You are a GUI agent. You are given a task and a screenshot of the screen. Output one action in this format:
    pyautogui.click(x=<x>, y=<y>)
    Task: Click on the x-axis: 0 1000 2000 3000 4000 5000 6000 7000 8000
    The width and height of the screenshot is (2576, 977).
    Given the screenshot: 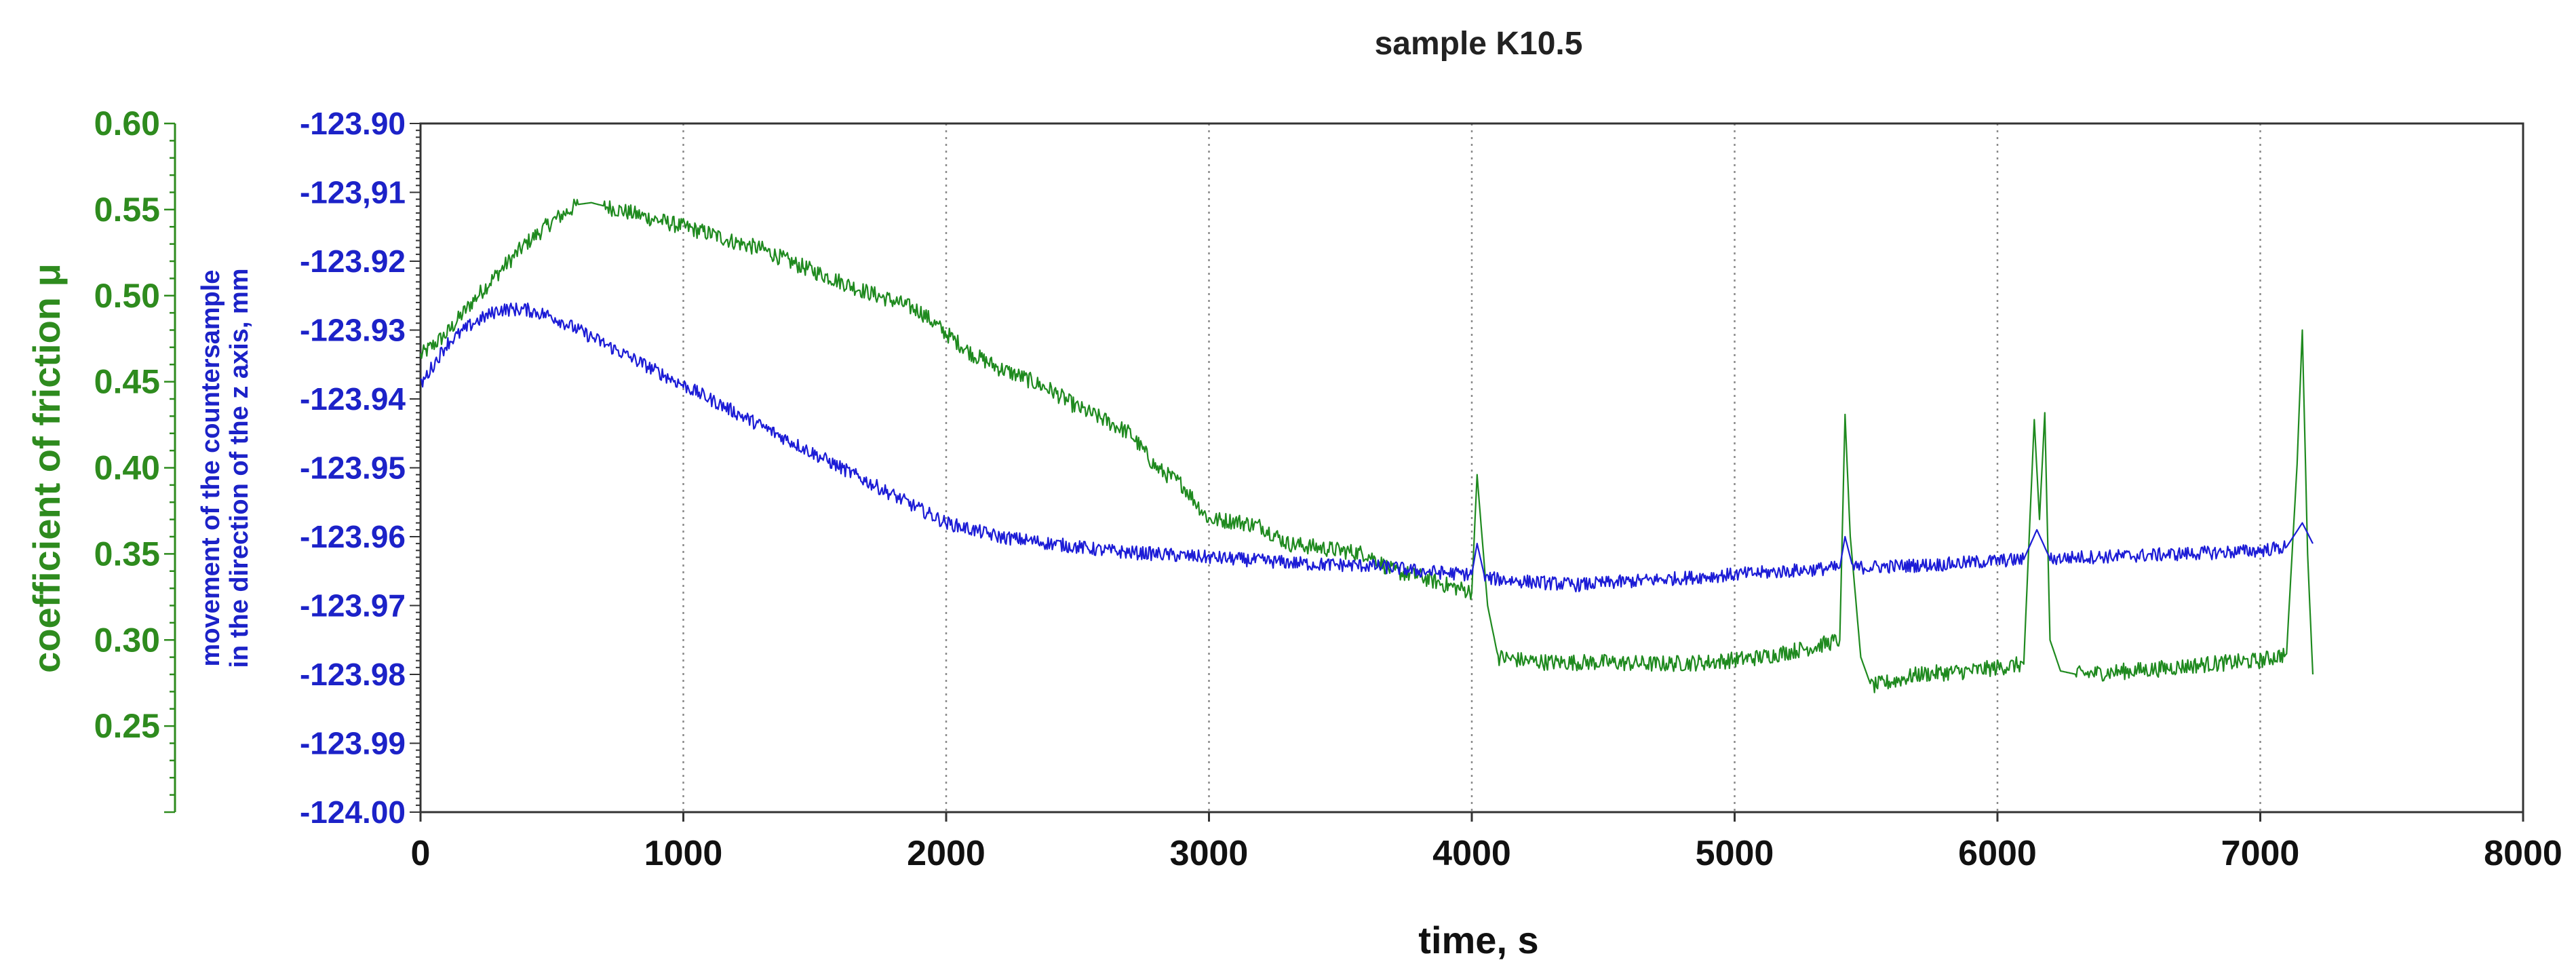 What is the action you would take?
    pyautogui.click(x=1486, y=843)
    